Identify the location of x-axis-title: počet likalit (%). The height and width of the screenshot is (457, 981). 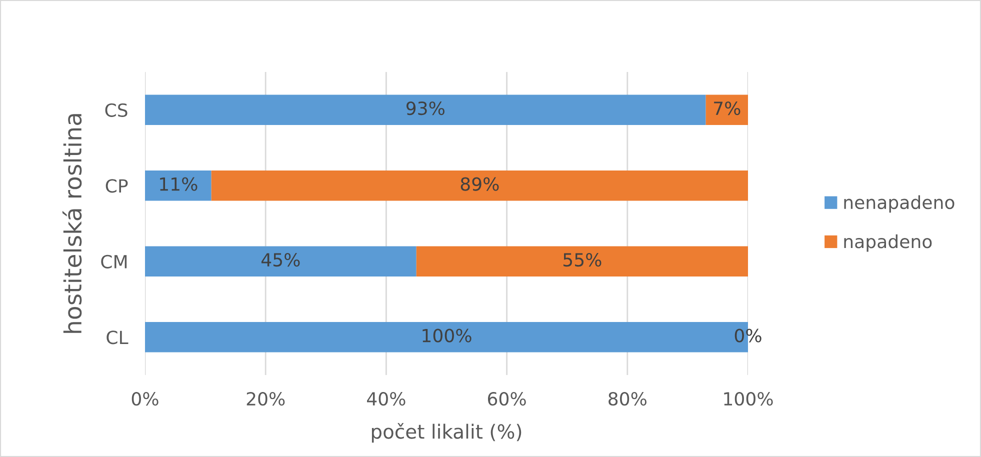
(447, 433).